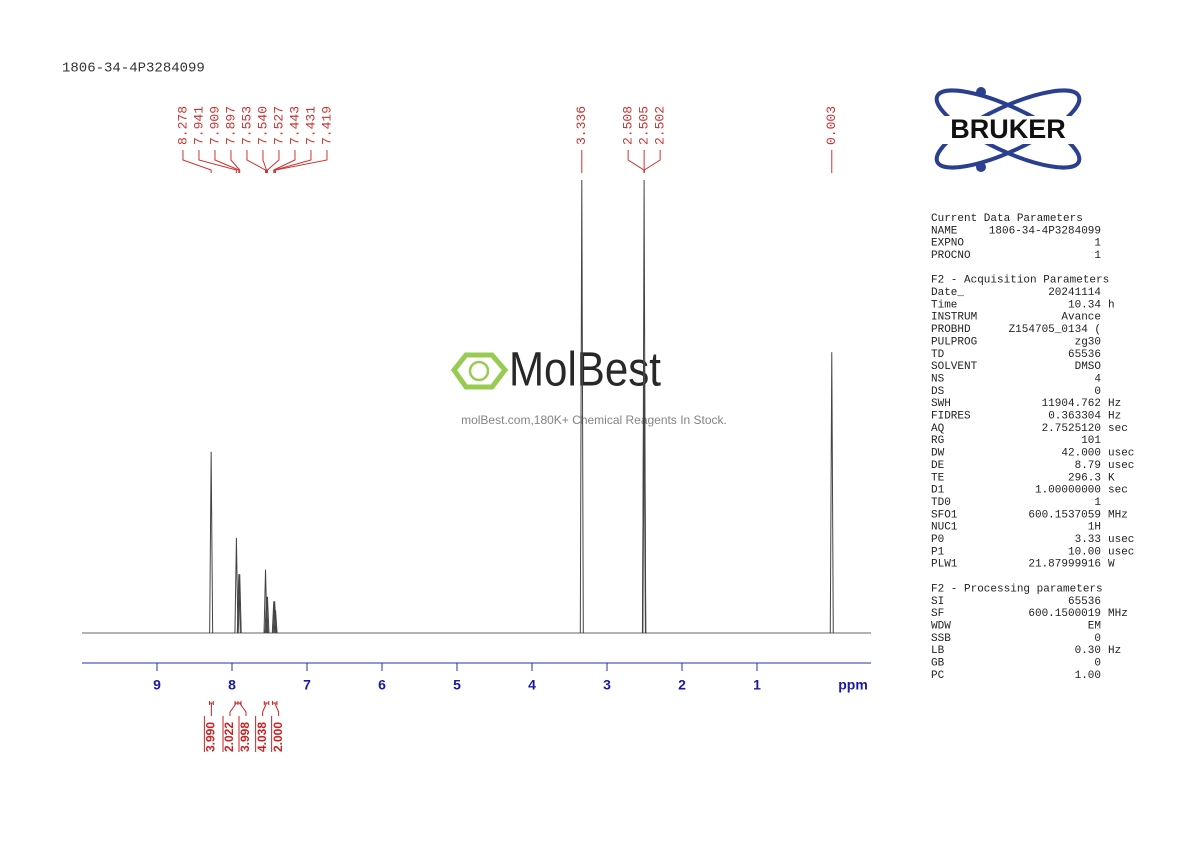 Image resolution: width=1190 pixels, height=842 pixels. Describe the element at coordinates (1111, 478) in the screenshot. I see `parameter-unit: K` at that location.